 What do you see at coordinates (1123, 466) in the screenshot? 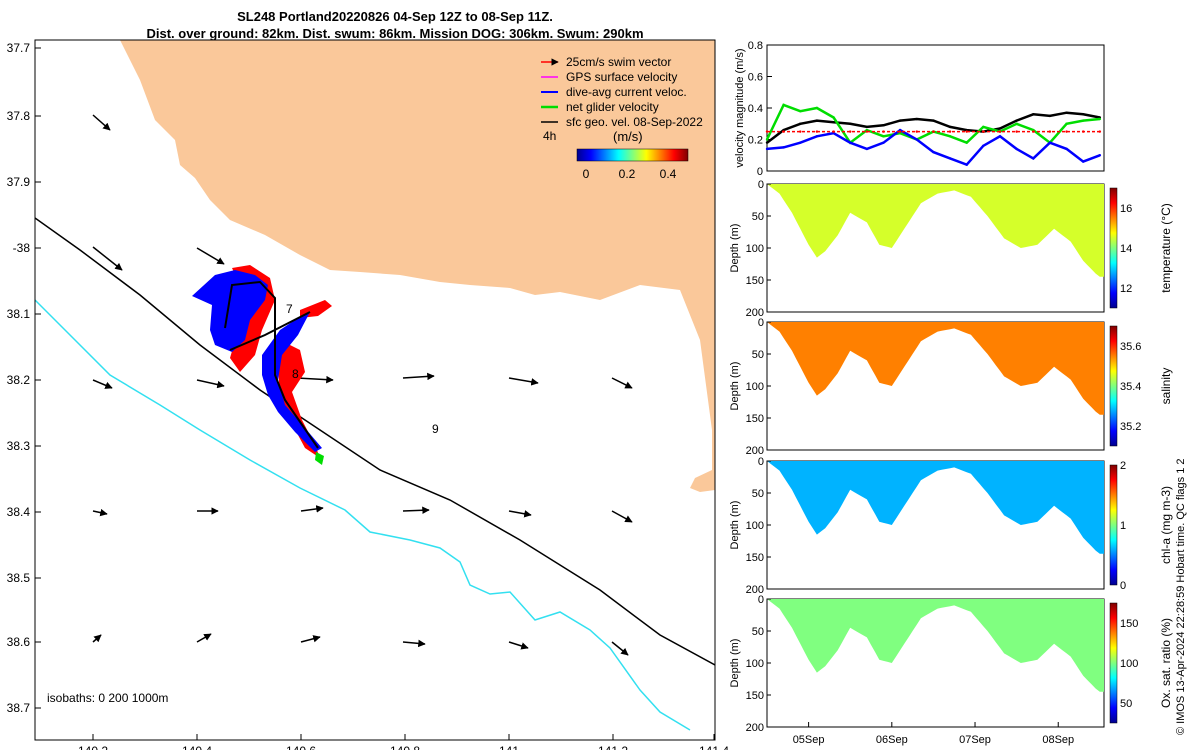
I see `section-cbar-tick: 2` at bounding box center [1123, 466].